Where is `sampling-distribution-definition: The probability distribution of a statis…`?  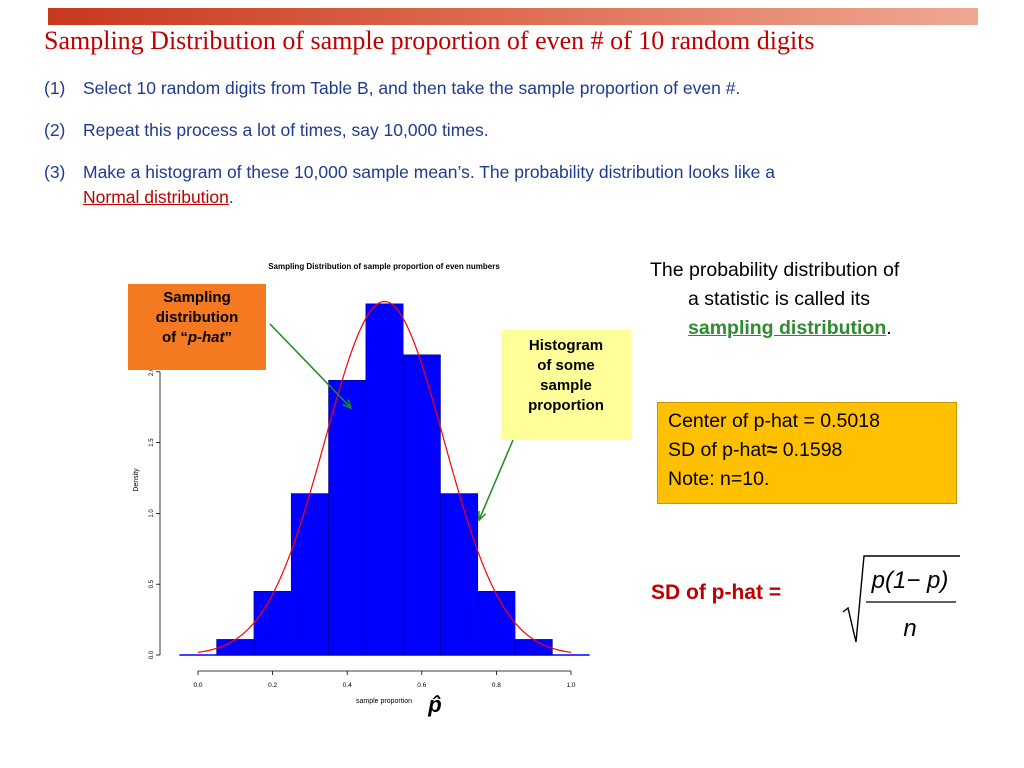 sampling-distribution-definition: The probability distribution of a statis… is located at coordinates (820, 299).